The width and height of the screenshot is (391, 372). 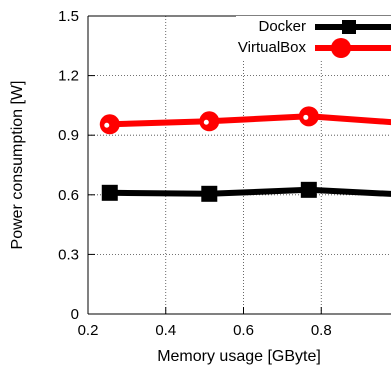 I want to click on legend-marker-virtualbox, so click(x=341, y=48).